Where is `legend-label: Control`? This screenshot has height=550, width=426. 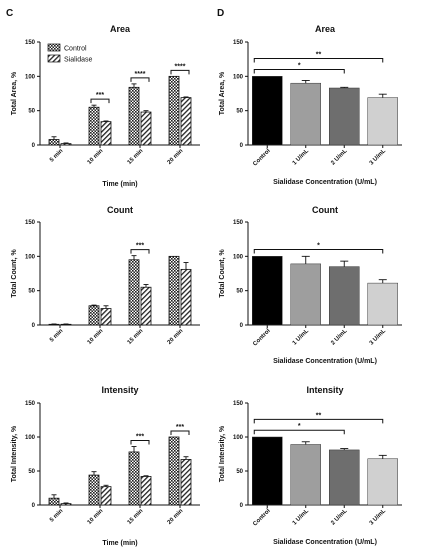
legend-label: Control is located at coordinates (75, 49).